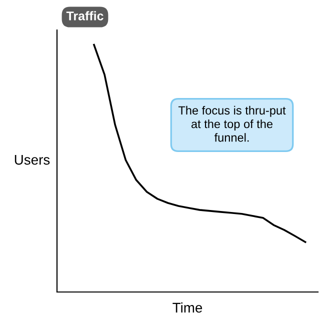  I want to click on annotation: The focus is thru-put at the top of the funnel., so click(232, 124).